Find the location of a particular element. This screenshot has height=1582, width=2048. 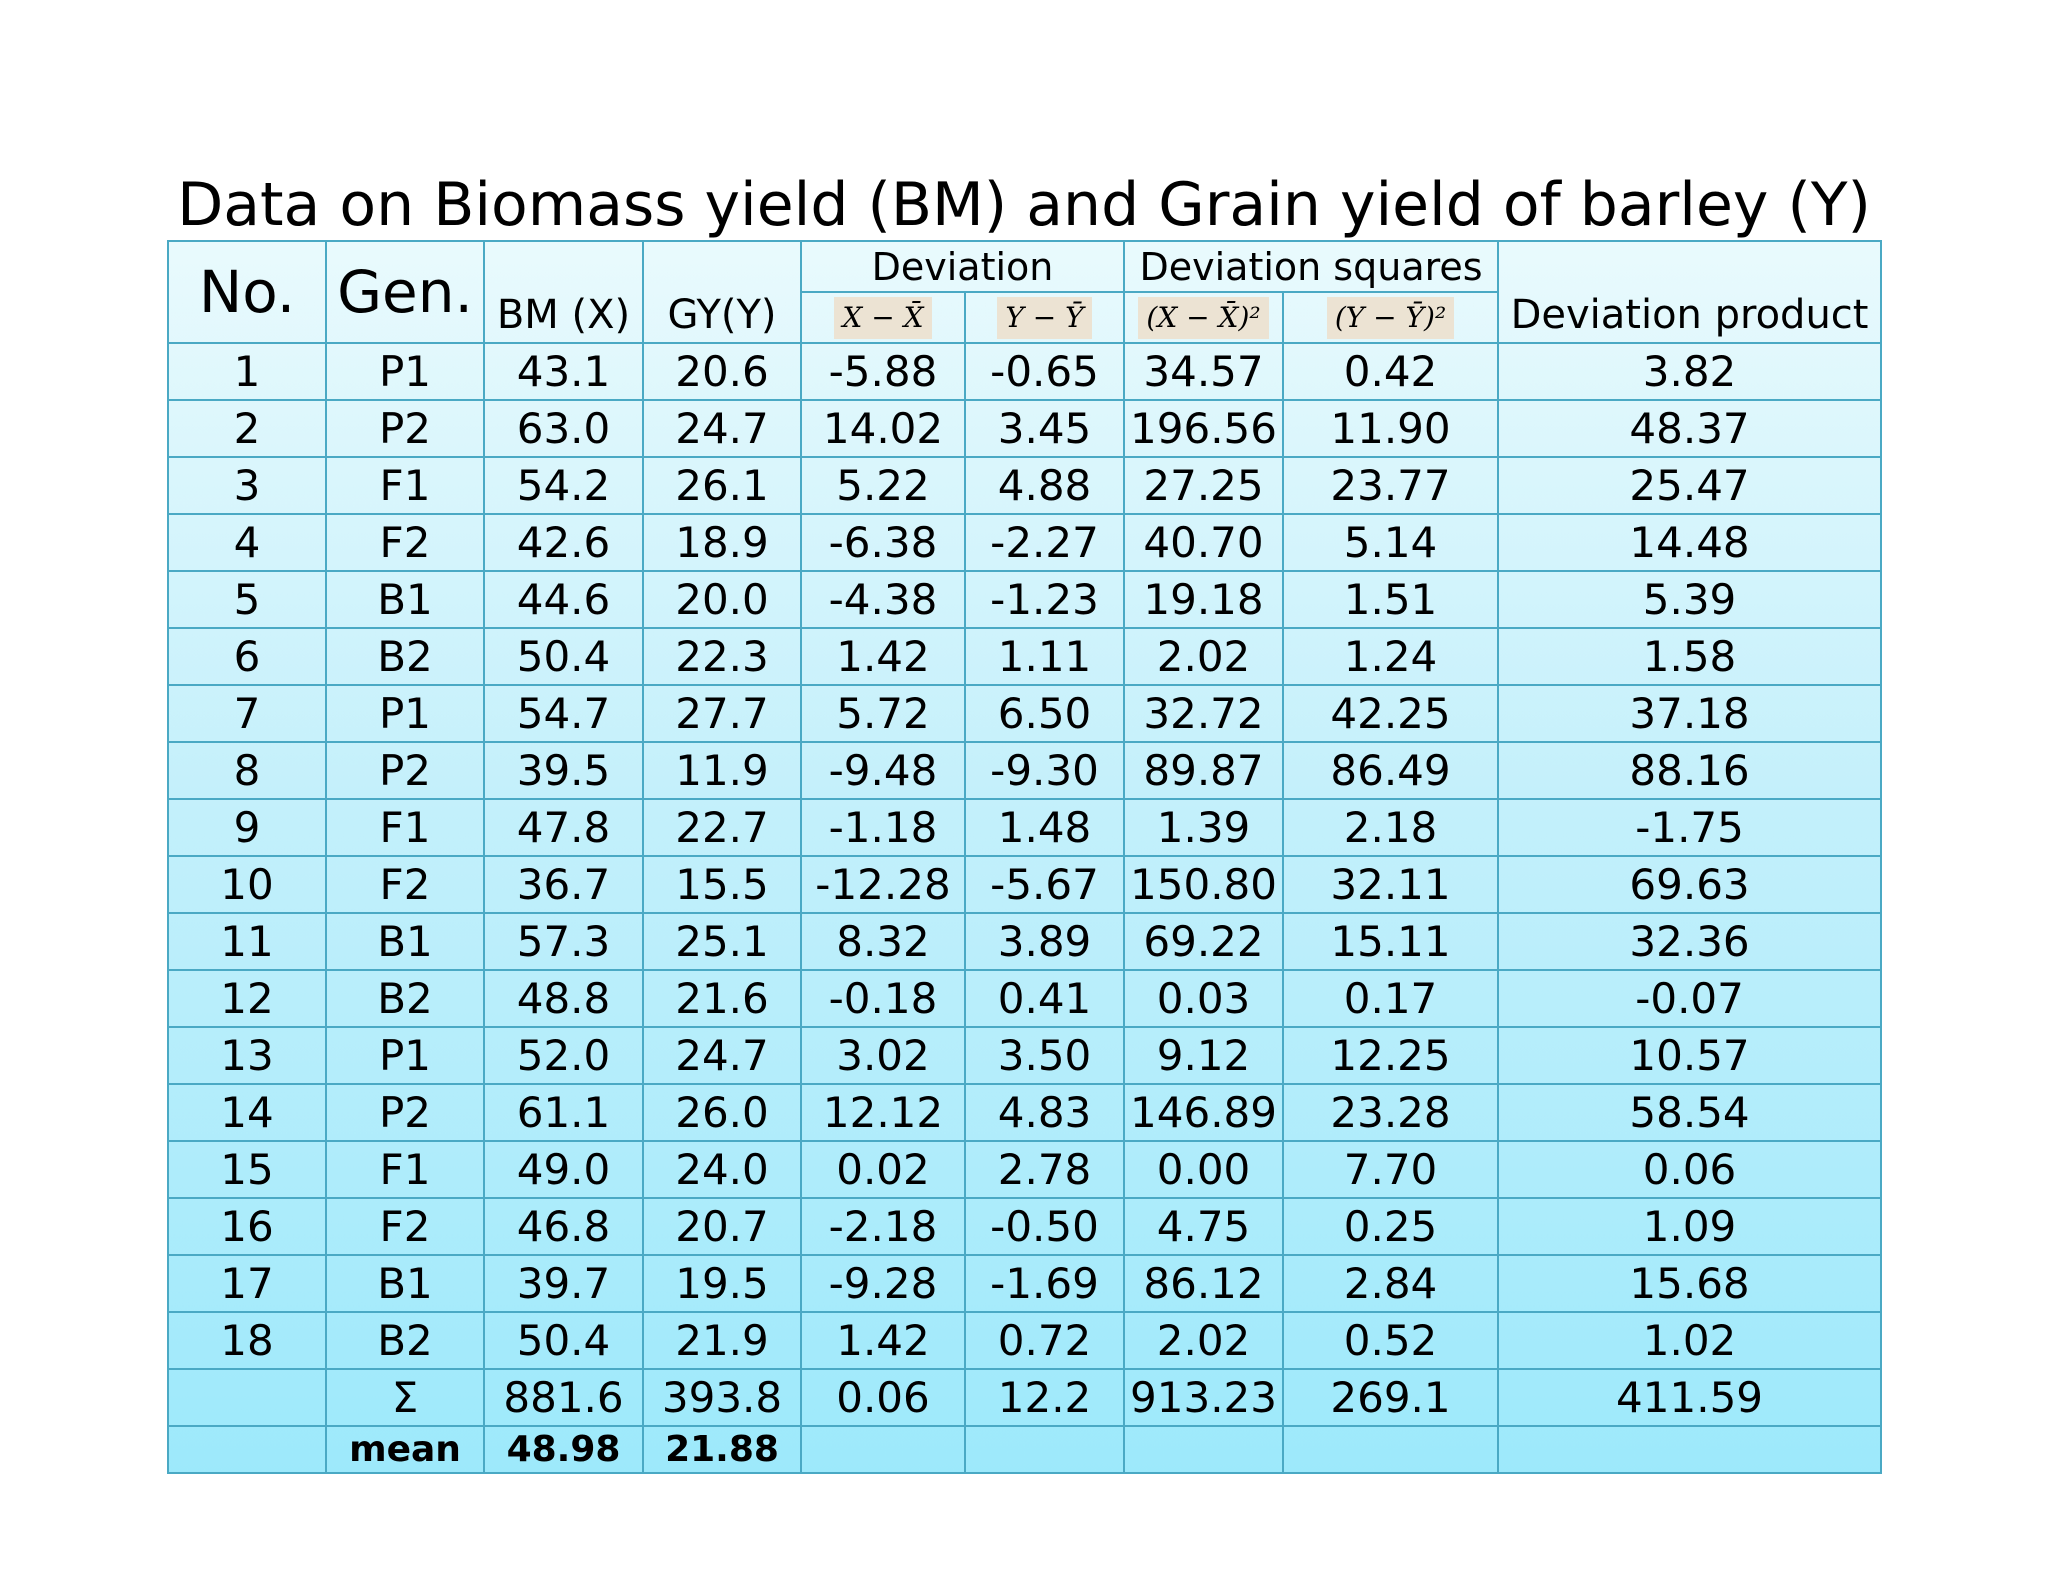

cell-dev-x: -5.88 is located at coordinates (883, 371).